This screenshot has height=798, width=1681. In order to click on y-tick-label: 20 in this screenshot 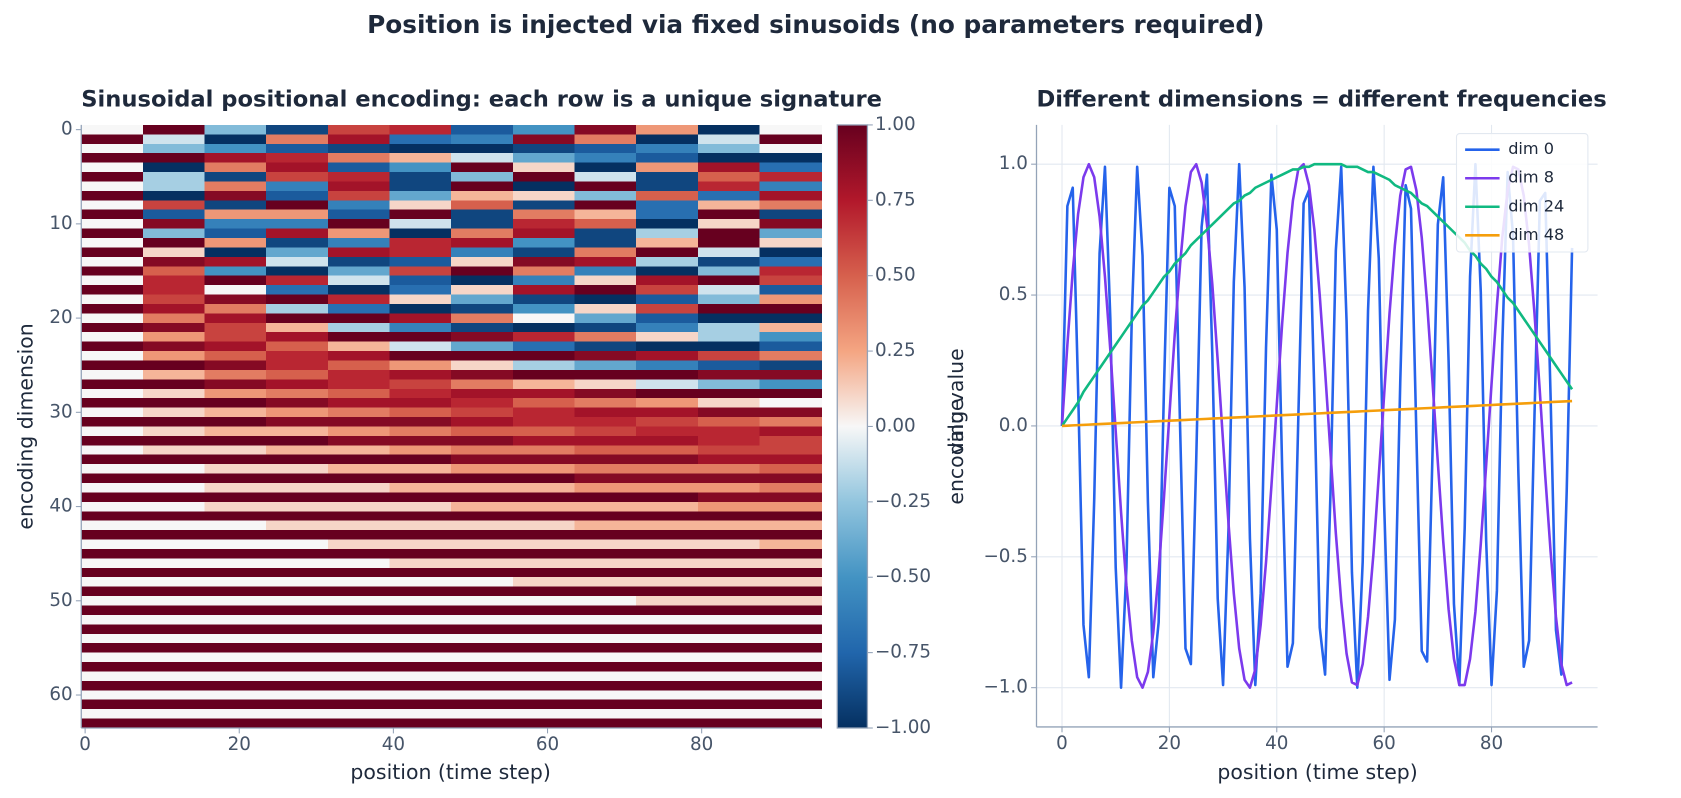, I will do `click(60, 317)`.